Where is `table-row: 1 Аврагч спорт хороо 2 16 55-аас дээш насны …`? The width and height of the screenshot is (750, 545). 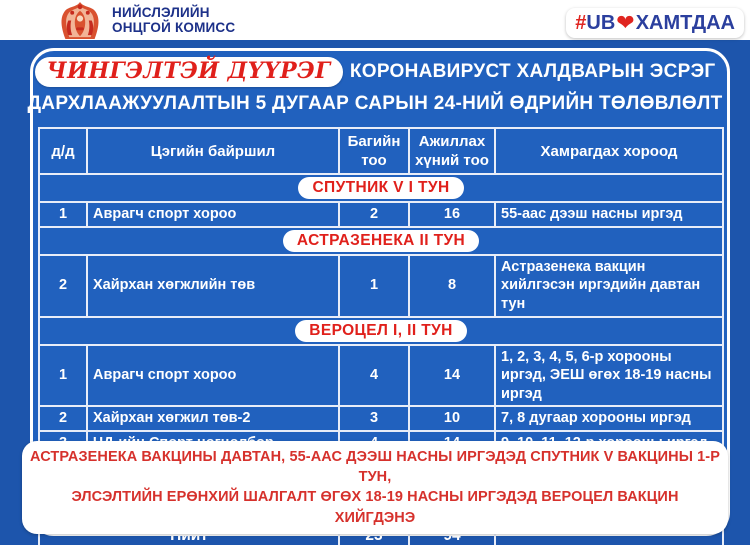
table-row: 1 Аврагч спорт хороо 2 16 55-аас дээш насны … is located at coordinates (381, 214).